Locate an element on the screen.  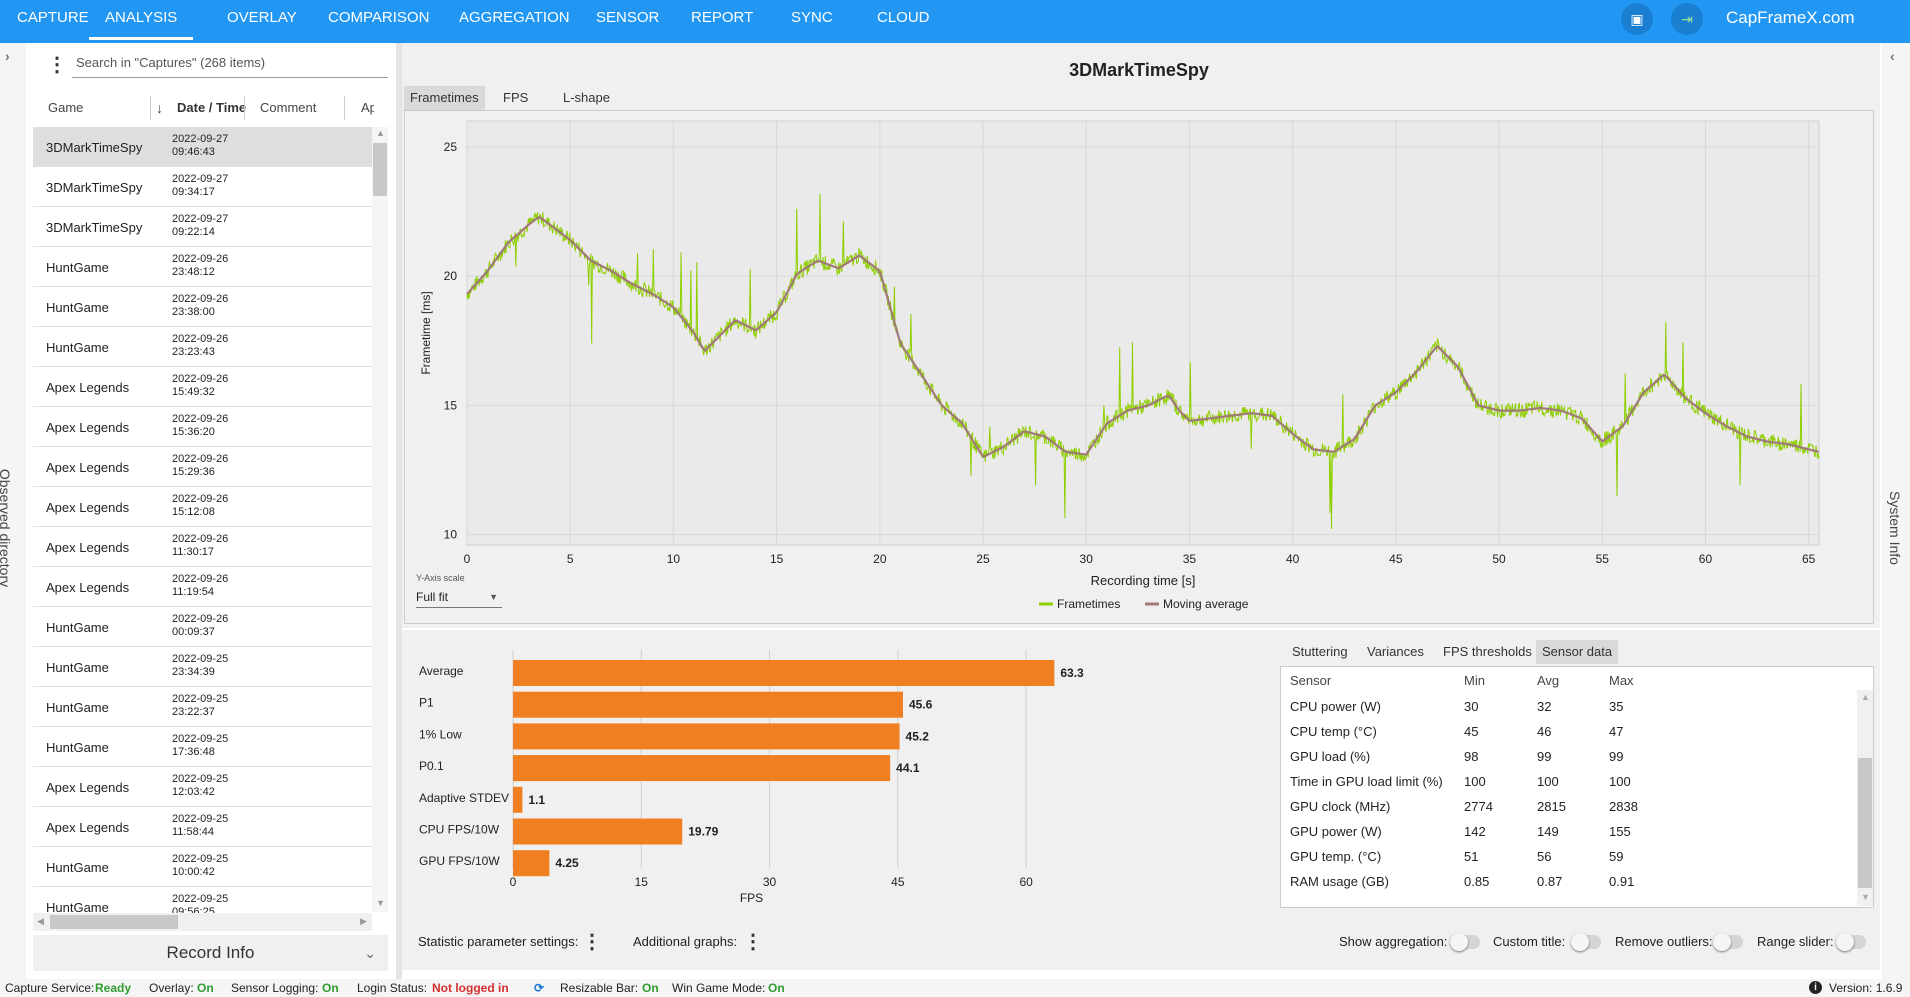
range-slider-toggle is located at coordinates (1851, 942).